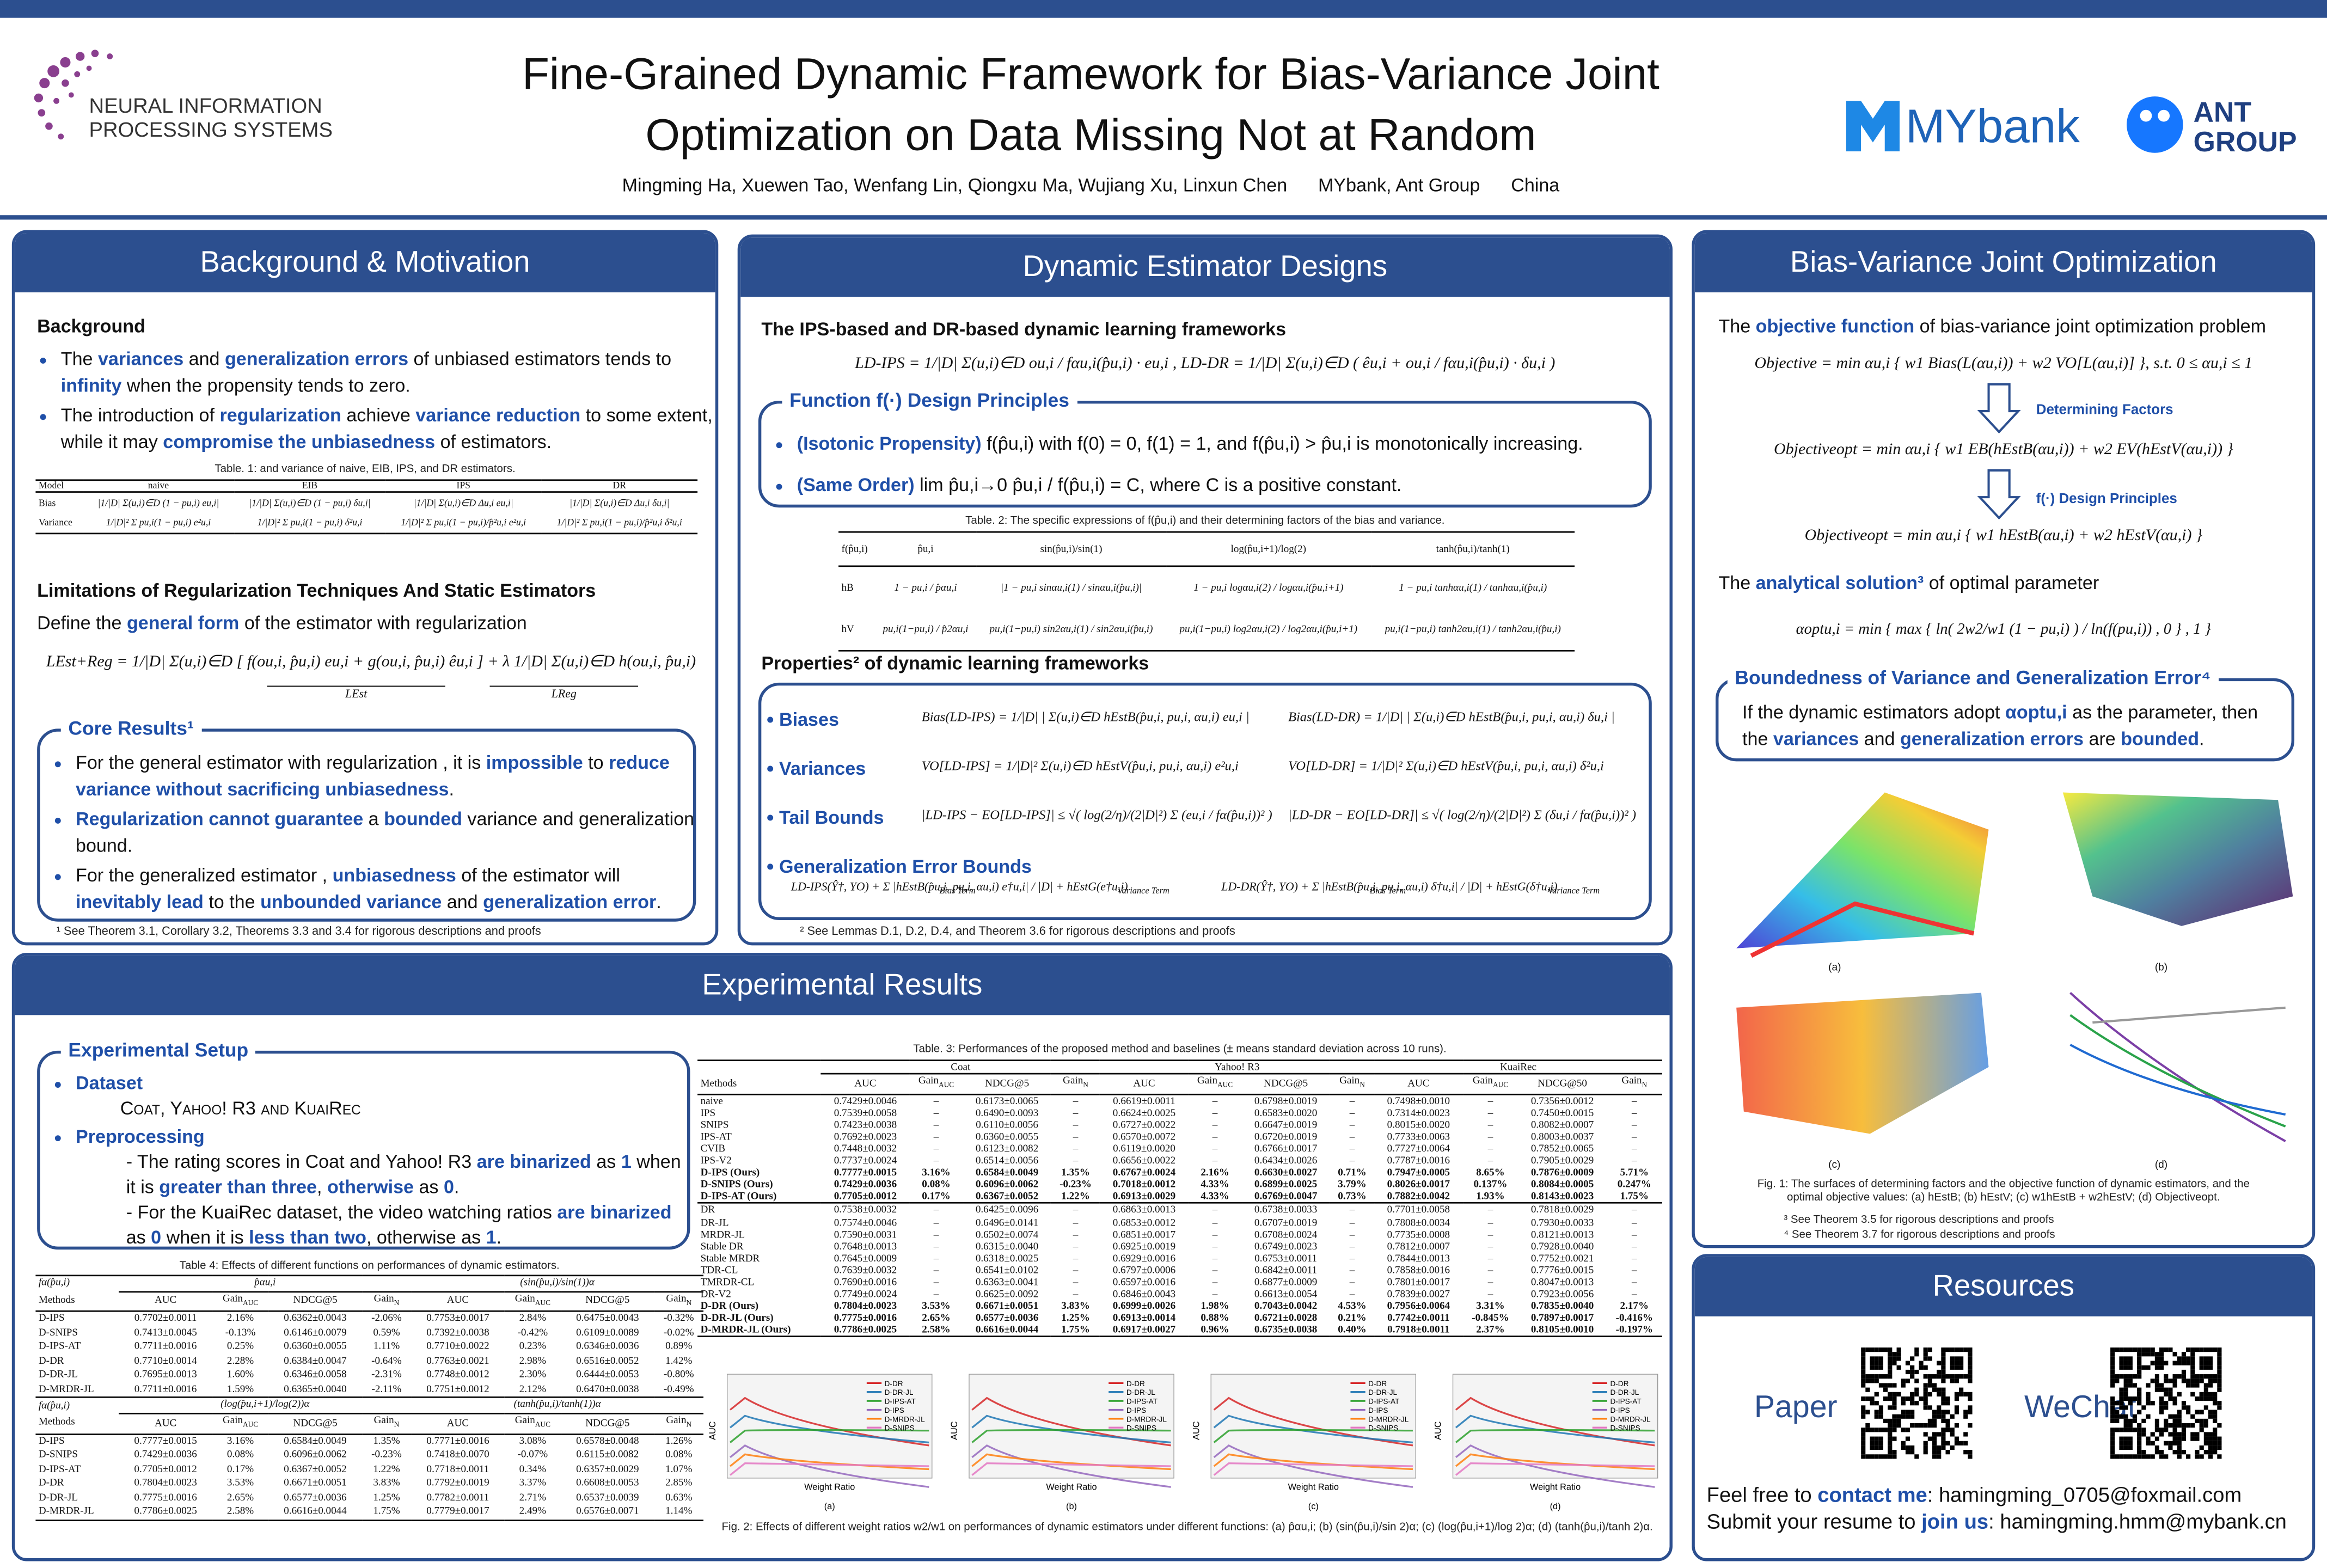  I want to click on ant-logo: GROUP, so click(2246, 141).